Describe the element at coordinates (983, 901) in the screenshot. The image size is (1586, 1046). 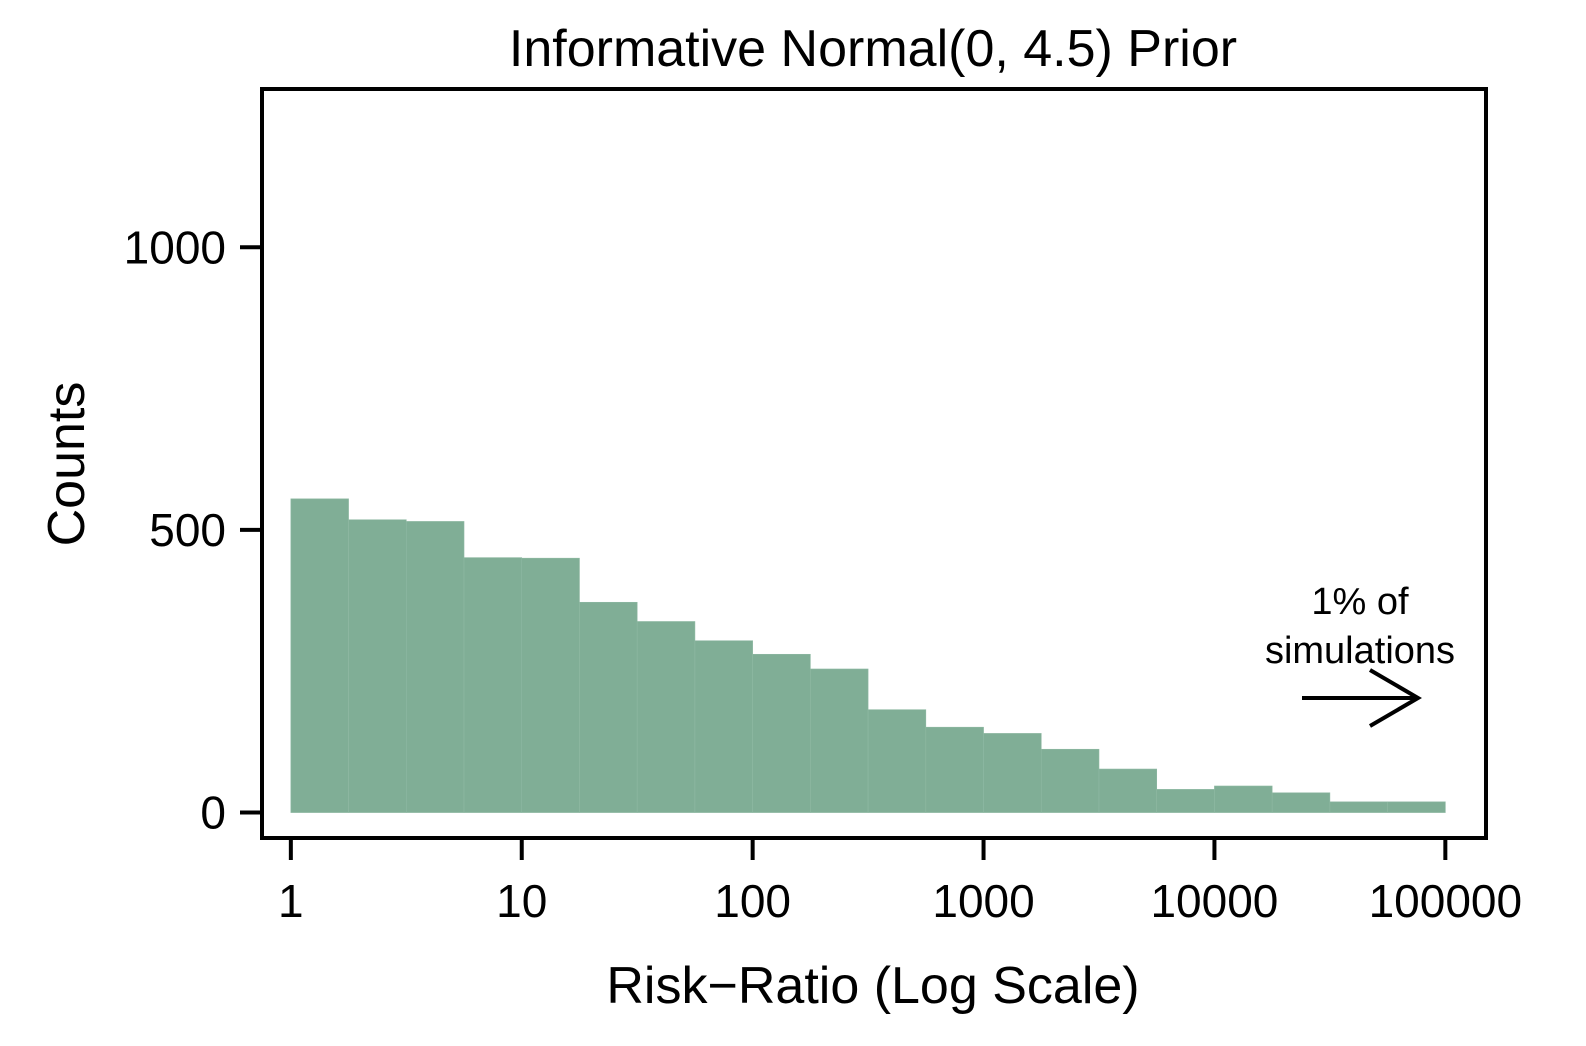
I see `x-tick-label: 1000` at that location.